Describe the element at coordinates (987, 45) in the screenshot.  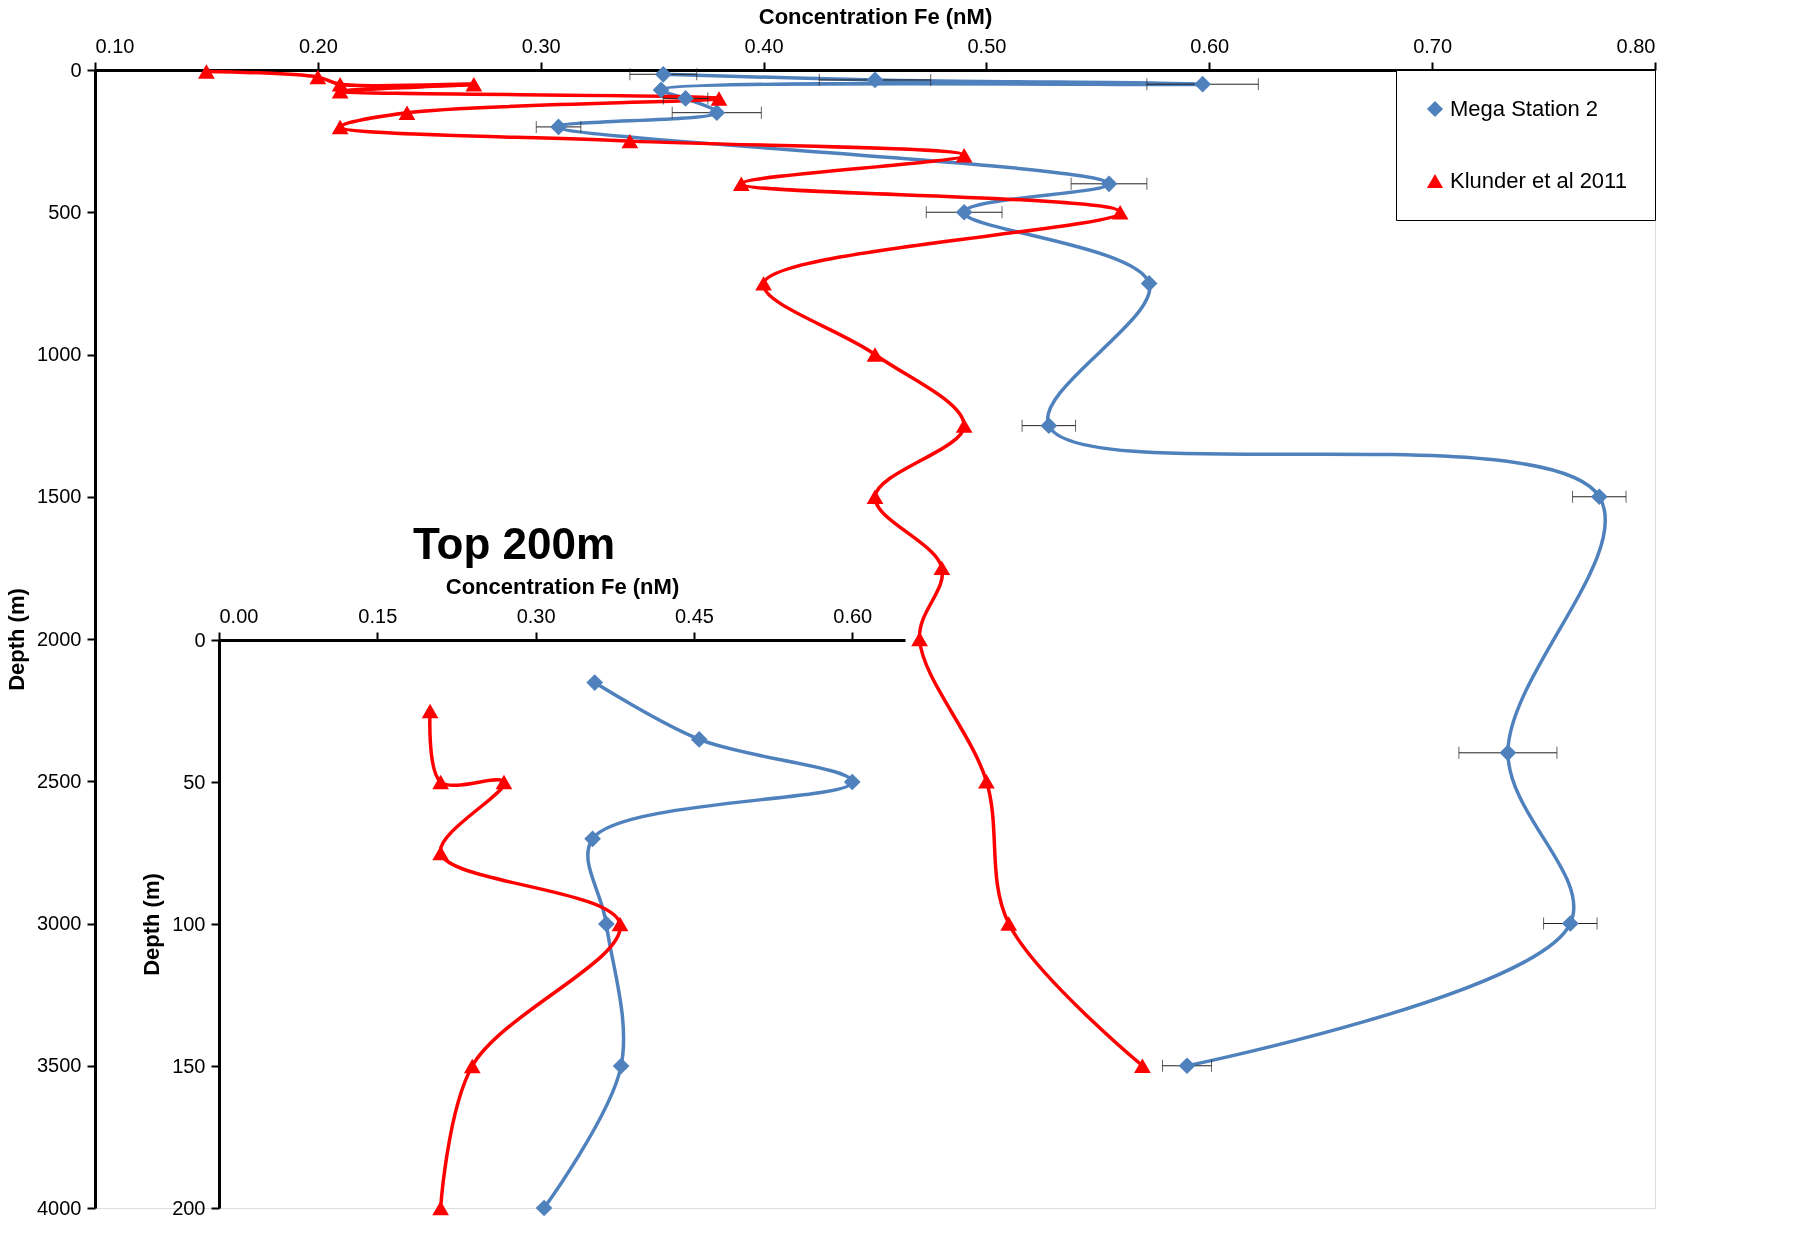
I see `x-tick-label: 0.50` at that location.